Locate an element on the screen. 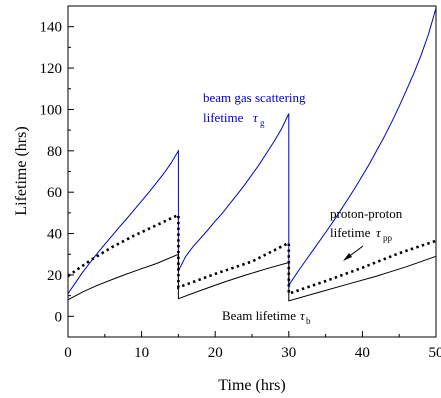  x-tick-label-0: 0 is located at coordinates (68, 353).